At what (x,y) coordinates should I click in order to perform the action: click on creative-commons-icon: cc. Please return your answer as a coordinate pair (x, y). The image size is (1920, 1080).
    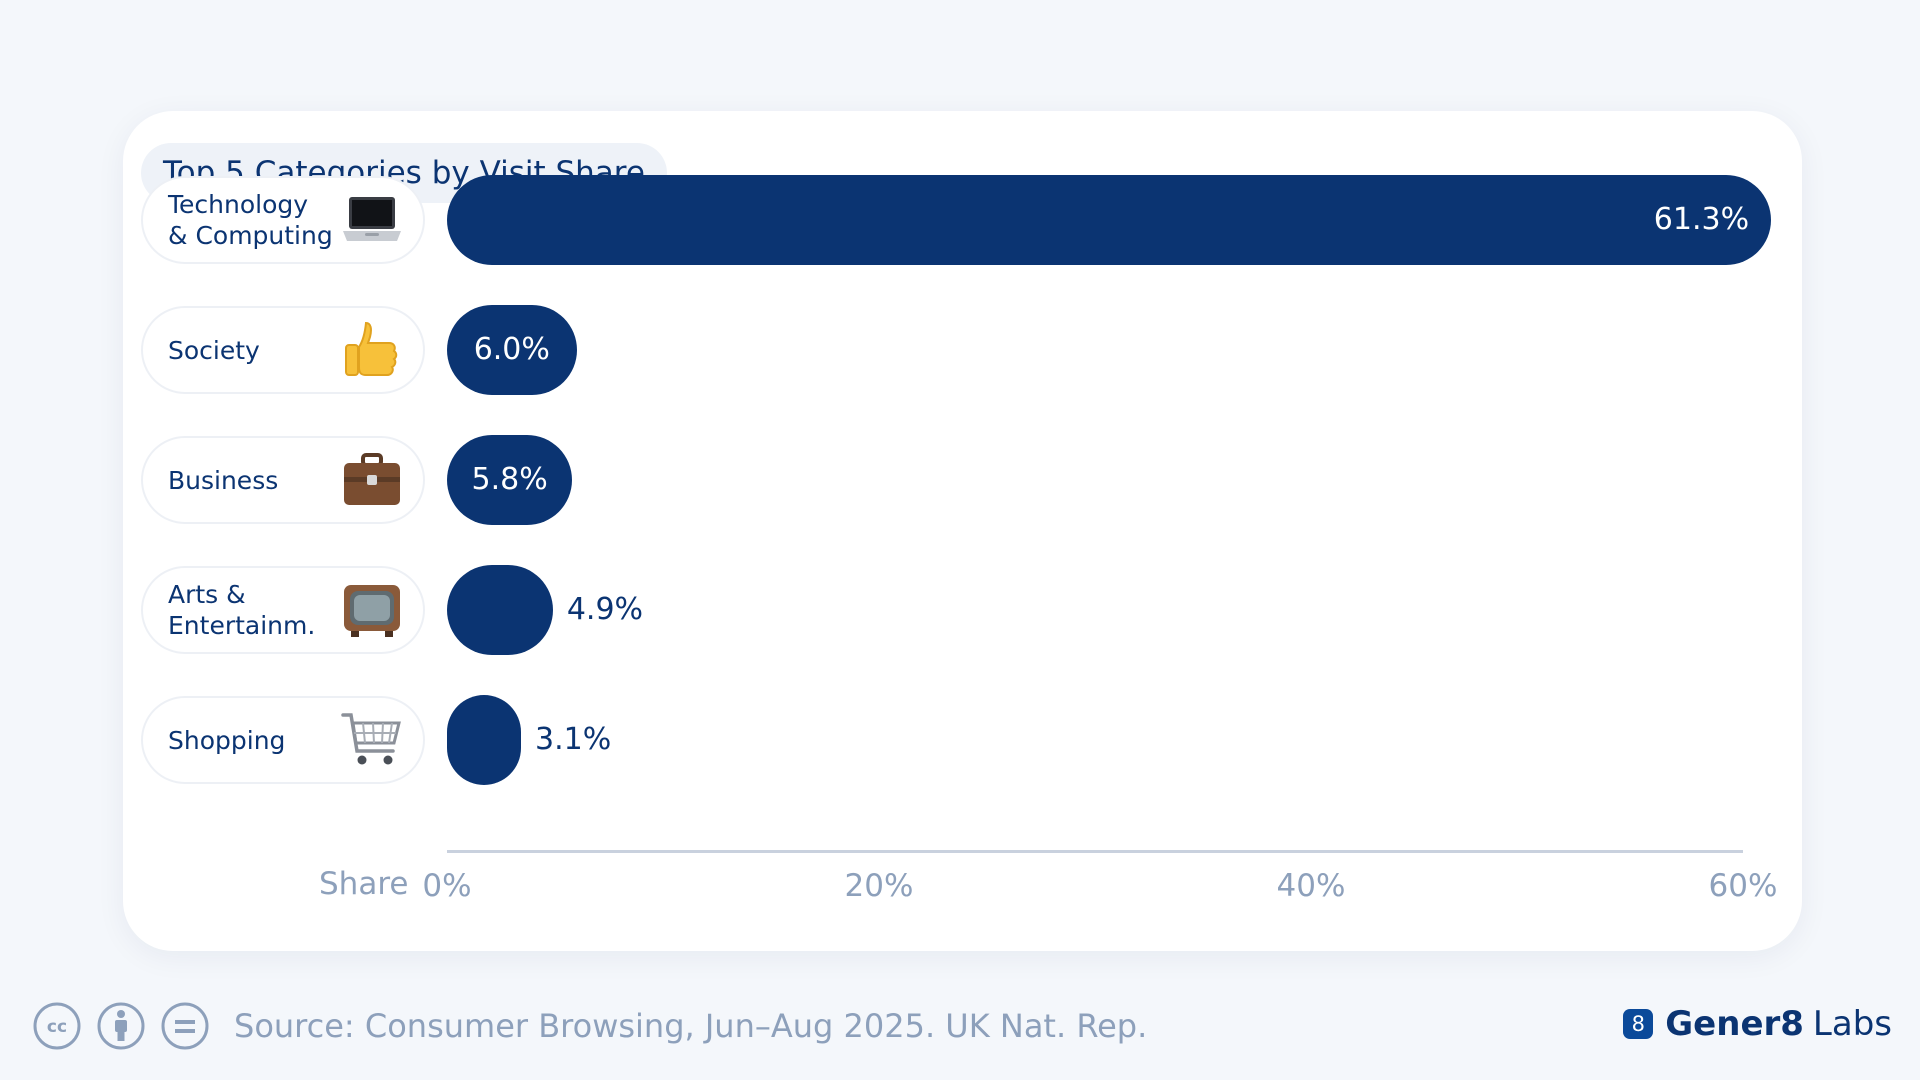
    Looking at the image, I should click on (57, 1026).